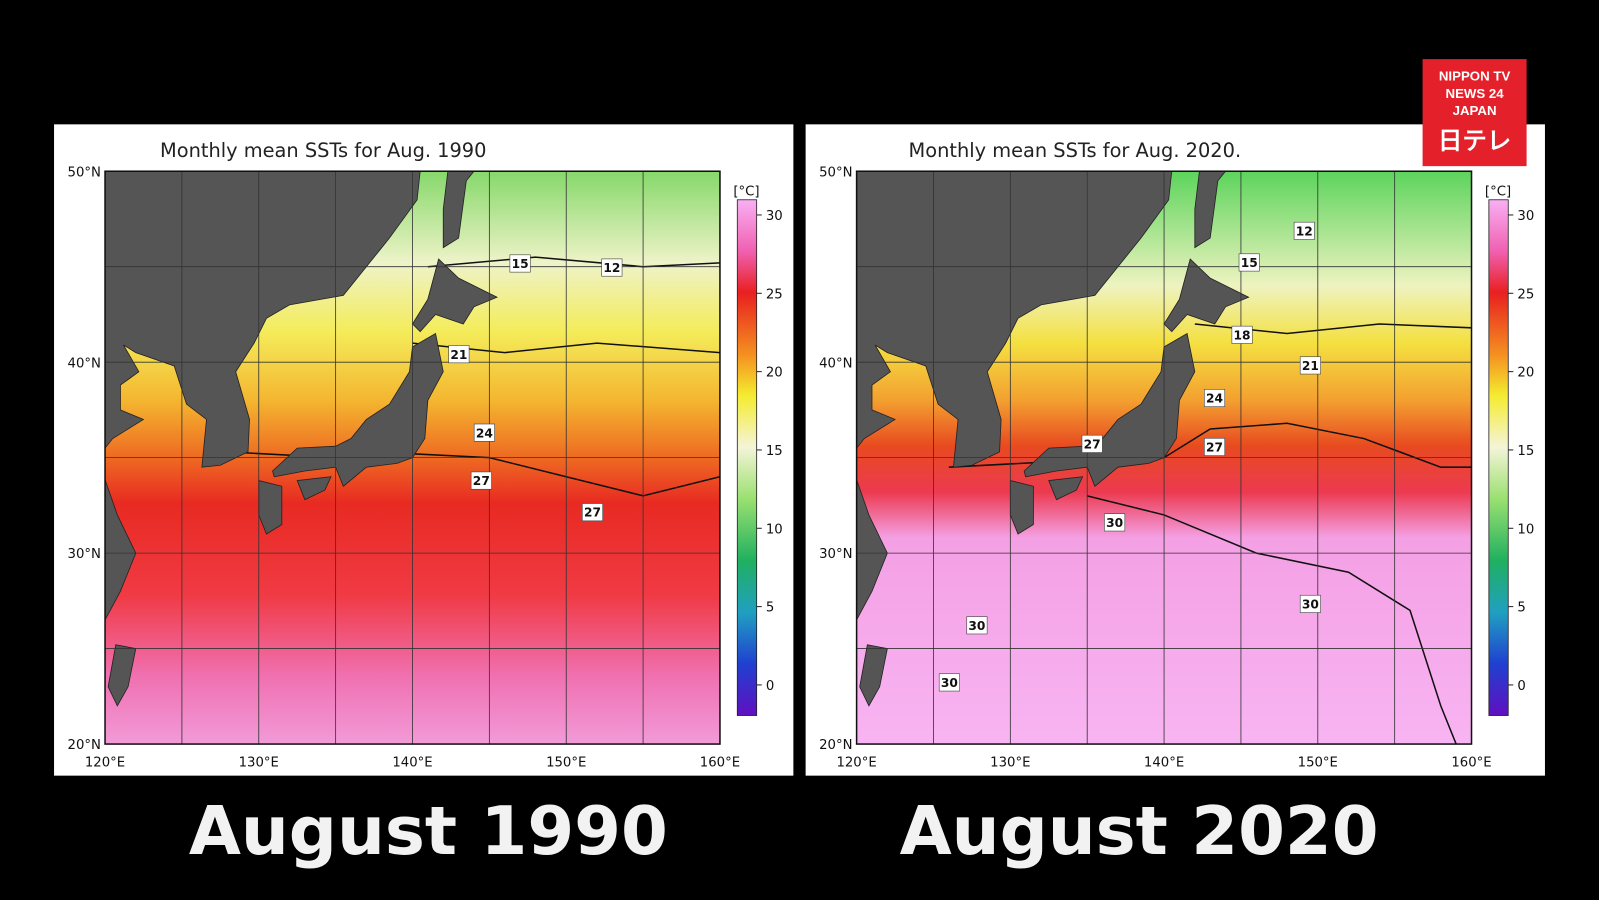 This screenshot has height=900, width=1599. What do you see at coordinates (1075, 150) in the screenshot?
I see `map-title: Monthly mean SSTs for Aug. 2020.` at bounding box center [1075, 150].